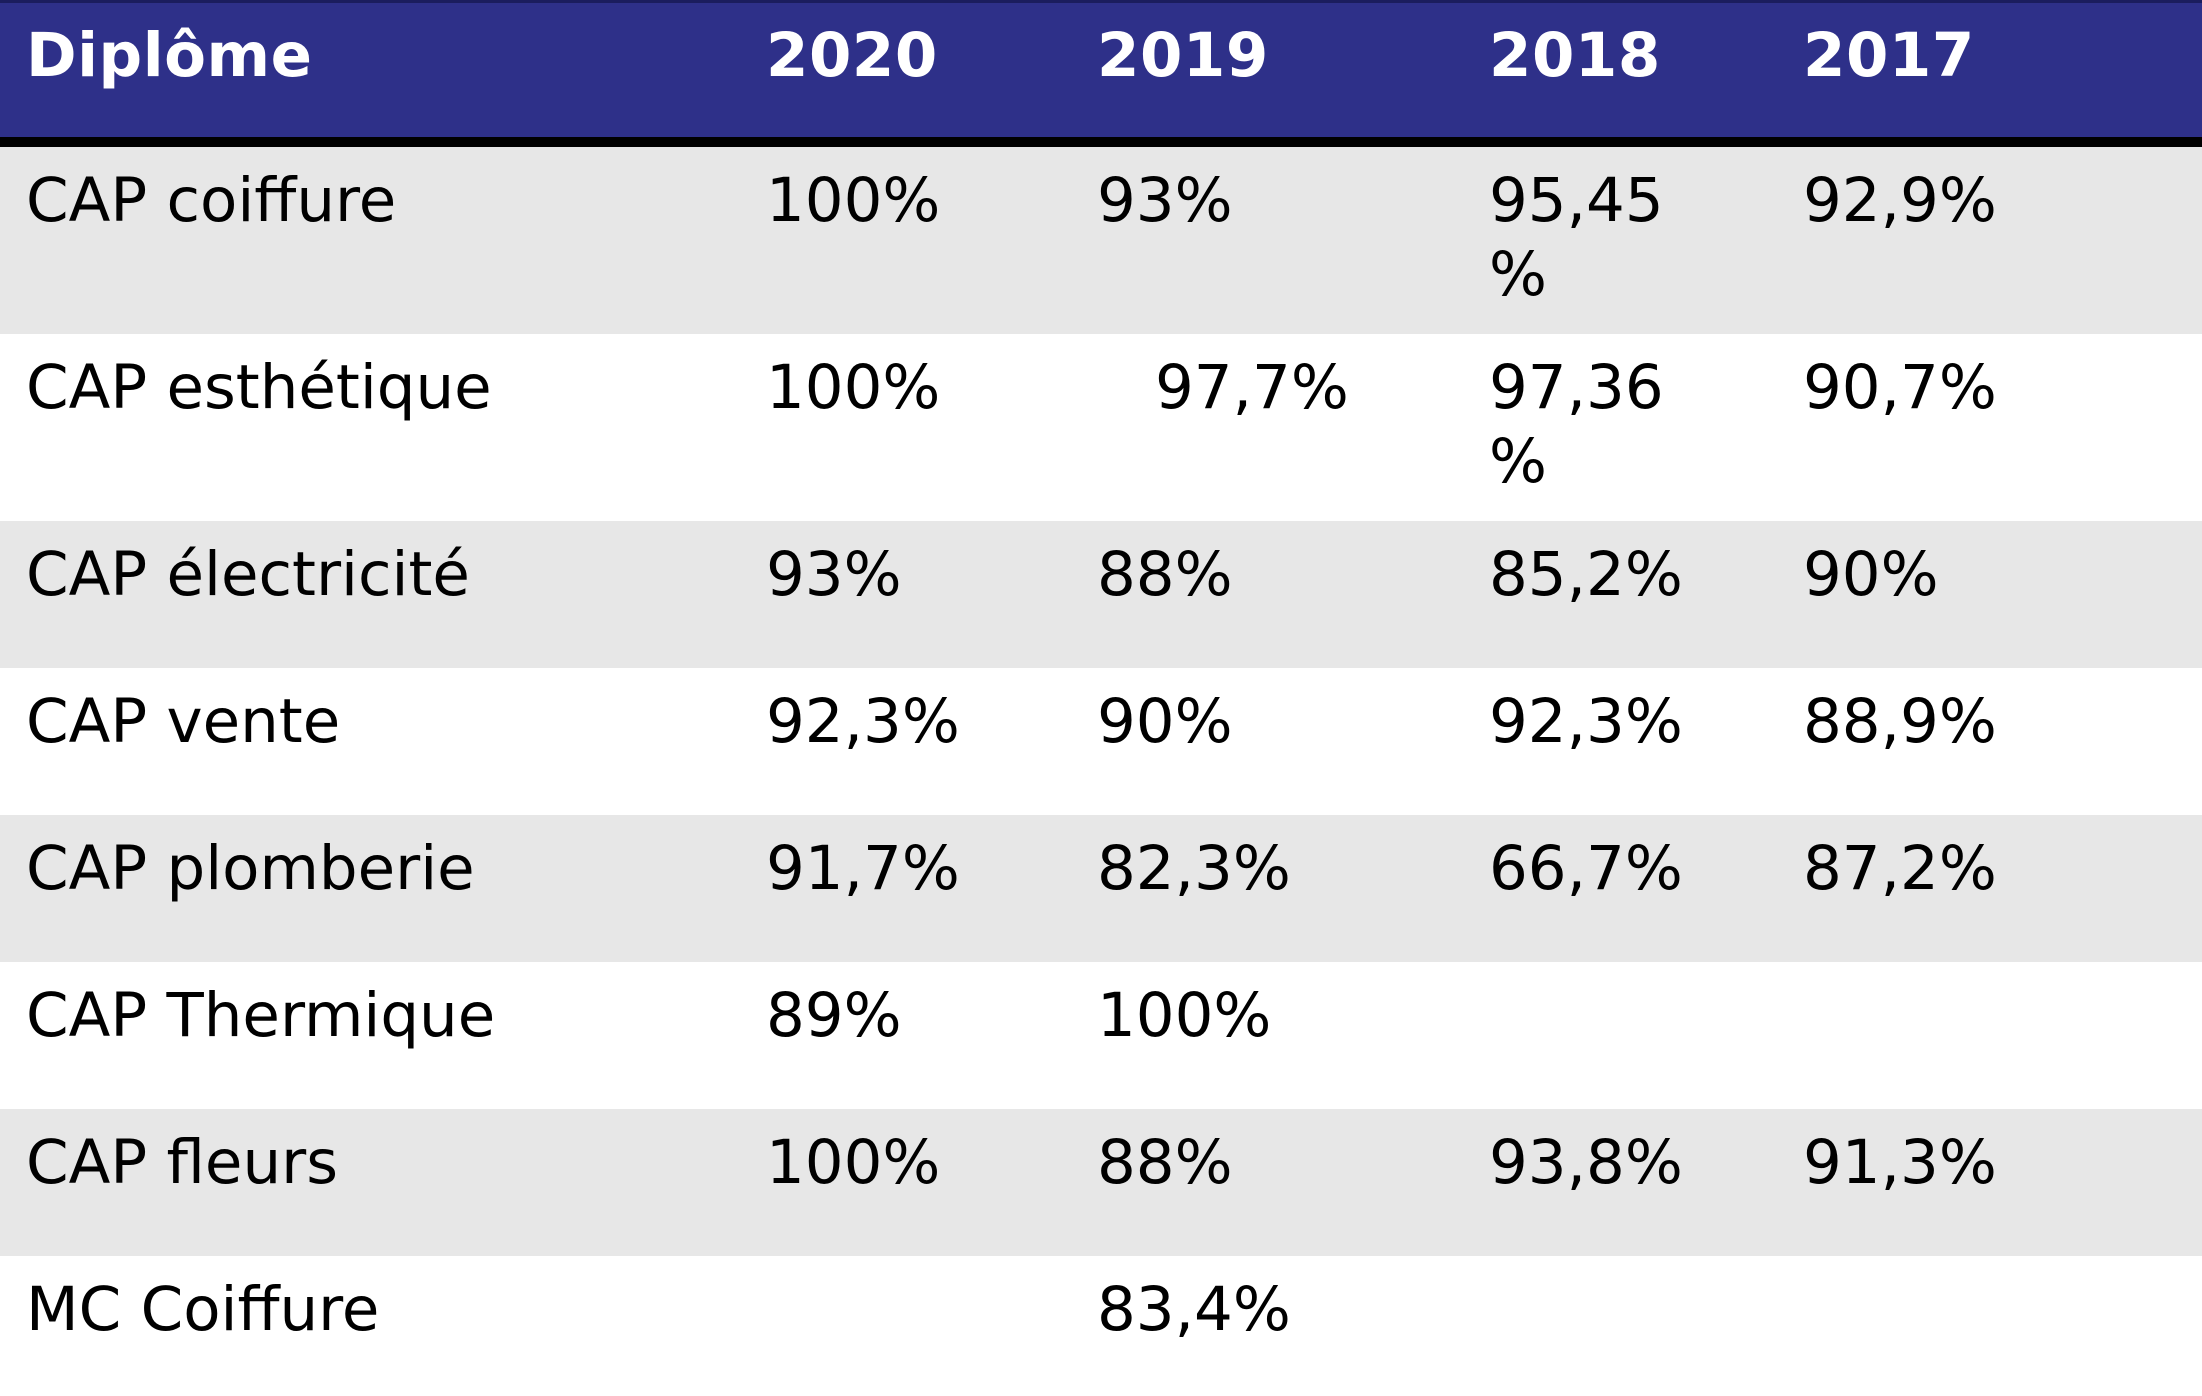 This screenshot has width=2202, height=1396. What do you see at coordinates (1900, 1162) in the screenshot?
I see `cell-2017: 91,3%` at bounding box center [1900, 1162].